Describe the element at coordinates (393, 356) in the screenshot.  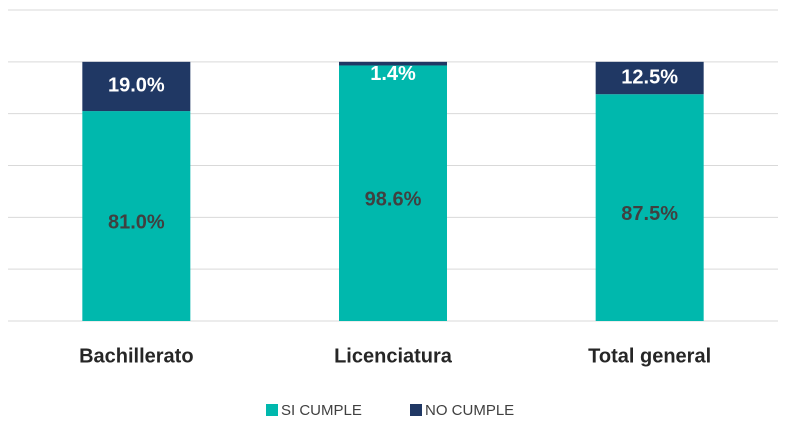
I see `x-tick-label: Licenciatura` at that location.